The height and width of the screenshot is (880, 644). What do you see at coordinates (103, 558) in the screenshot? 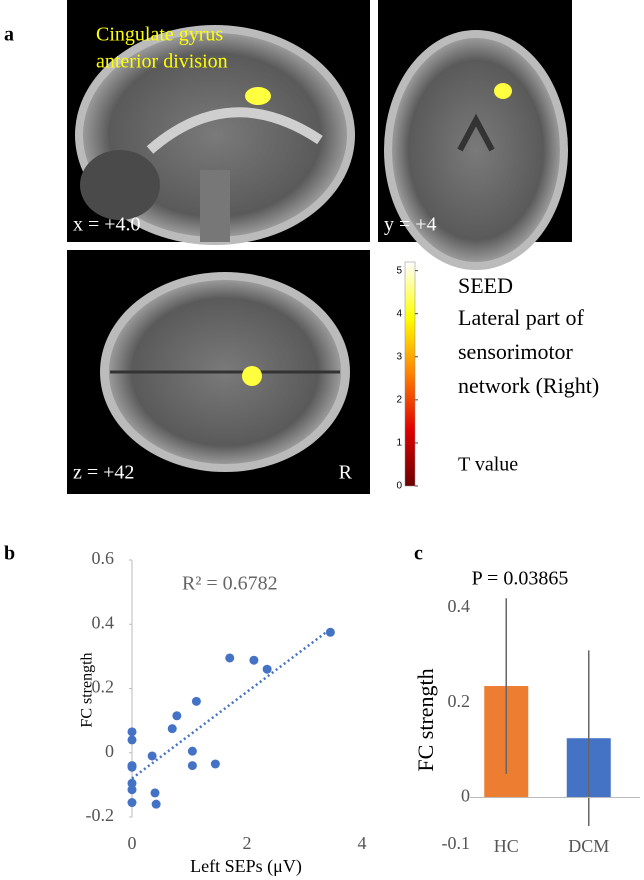
I see `y-tick-label: 0.6` at bounding box center [103, 558].